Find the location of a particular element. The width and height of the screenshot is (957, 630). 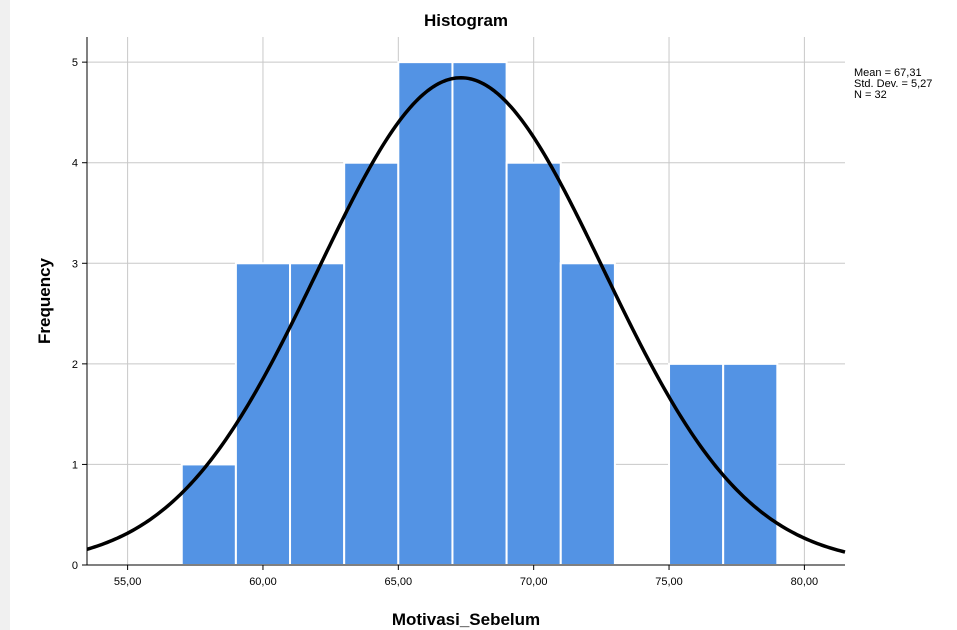

y-tick-label: 2 is located at coordinates (75, 365).